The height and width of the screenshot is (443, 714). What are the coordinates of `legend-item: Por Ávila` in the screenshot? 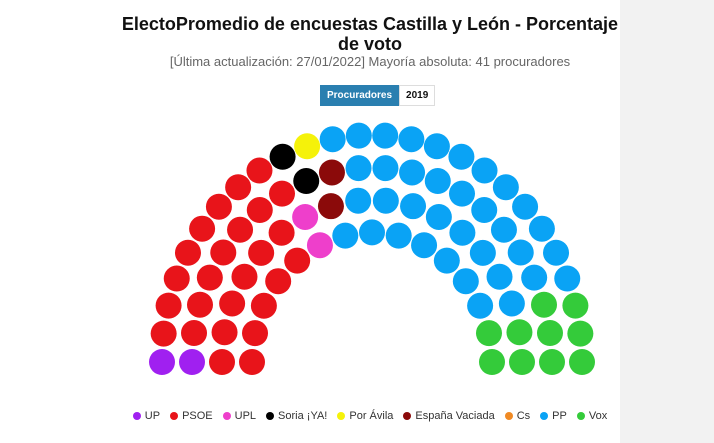 It's located at (365, 416).